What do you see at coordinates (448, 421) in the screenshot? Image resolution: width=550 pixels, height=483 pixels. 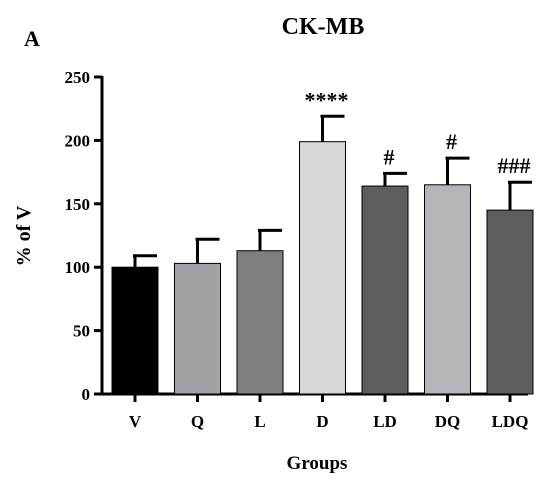 I see `x-tick-label-5: DQ` at bounding box center [448, 421].